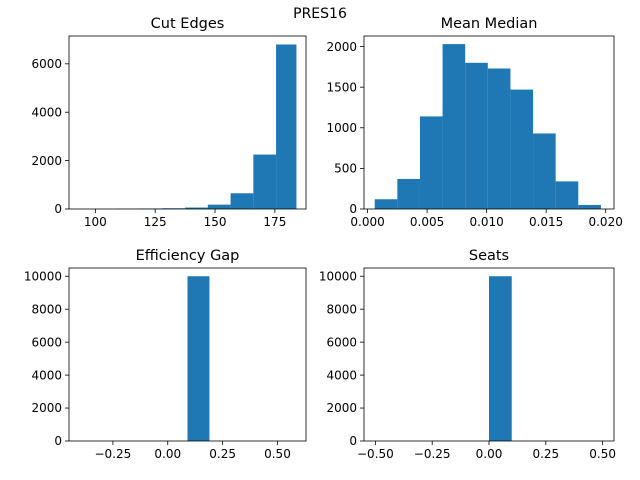 This screenshot has width=640, height=480. What do you see at coordinates (605, 222) in the screenshot?
I see `x-tick-label: 0.020` at bounding box center [605, 222].